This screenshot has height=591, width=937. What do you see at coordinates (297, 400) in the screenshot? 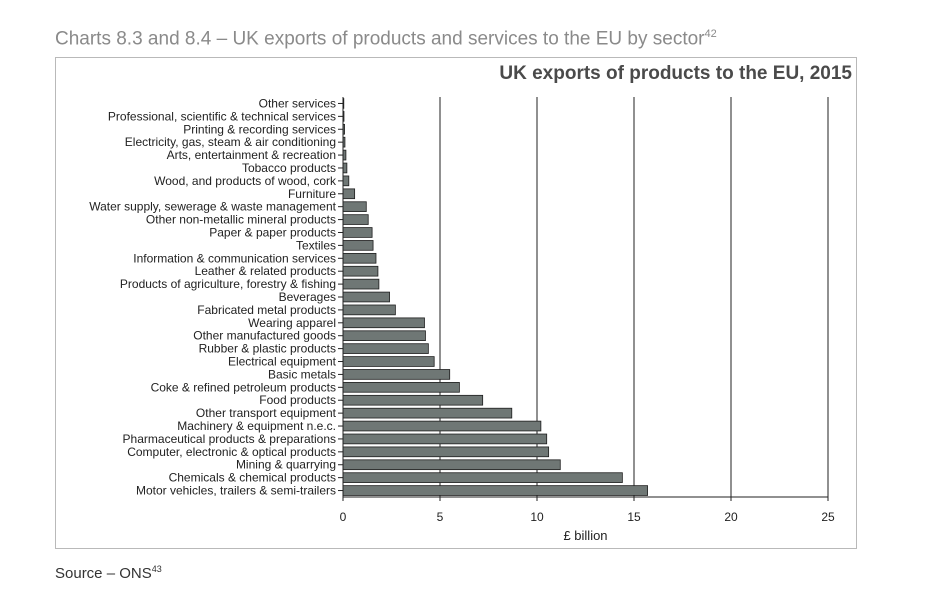
I see `category-label: Food products` at bounding box center [297, 400].